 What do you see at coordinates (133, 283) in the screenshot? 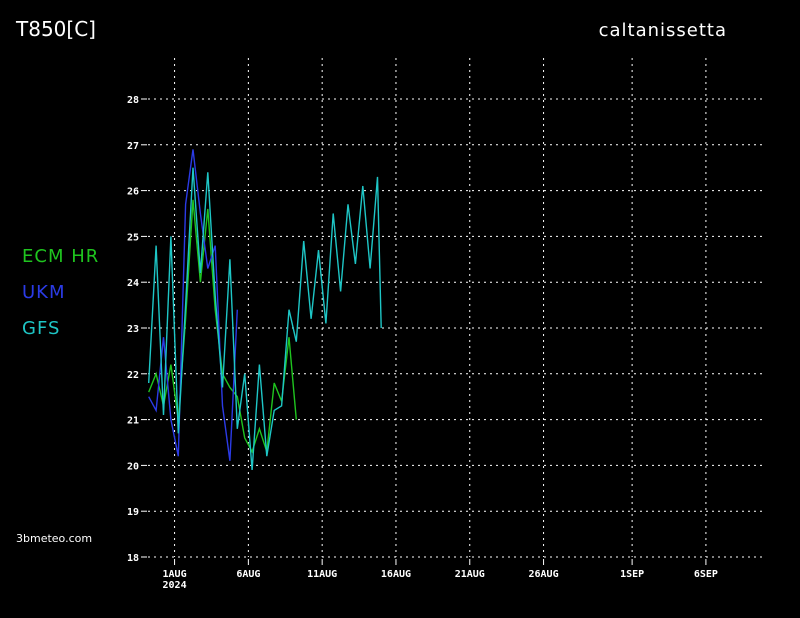
I see `y-tick-label: 24` at bounding box center [133, 283].